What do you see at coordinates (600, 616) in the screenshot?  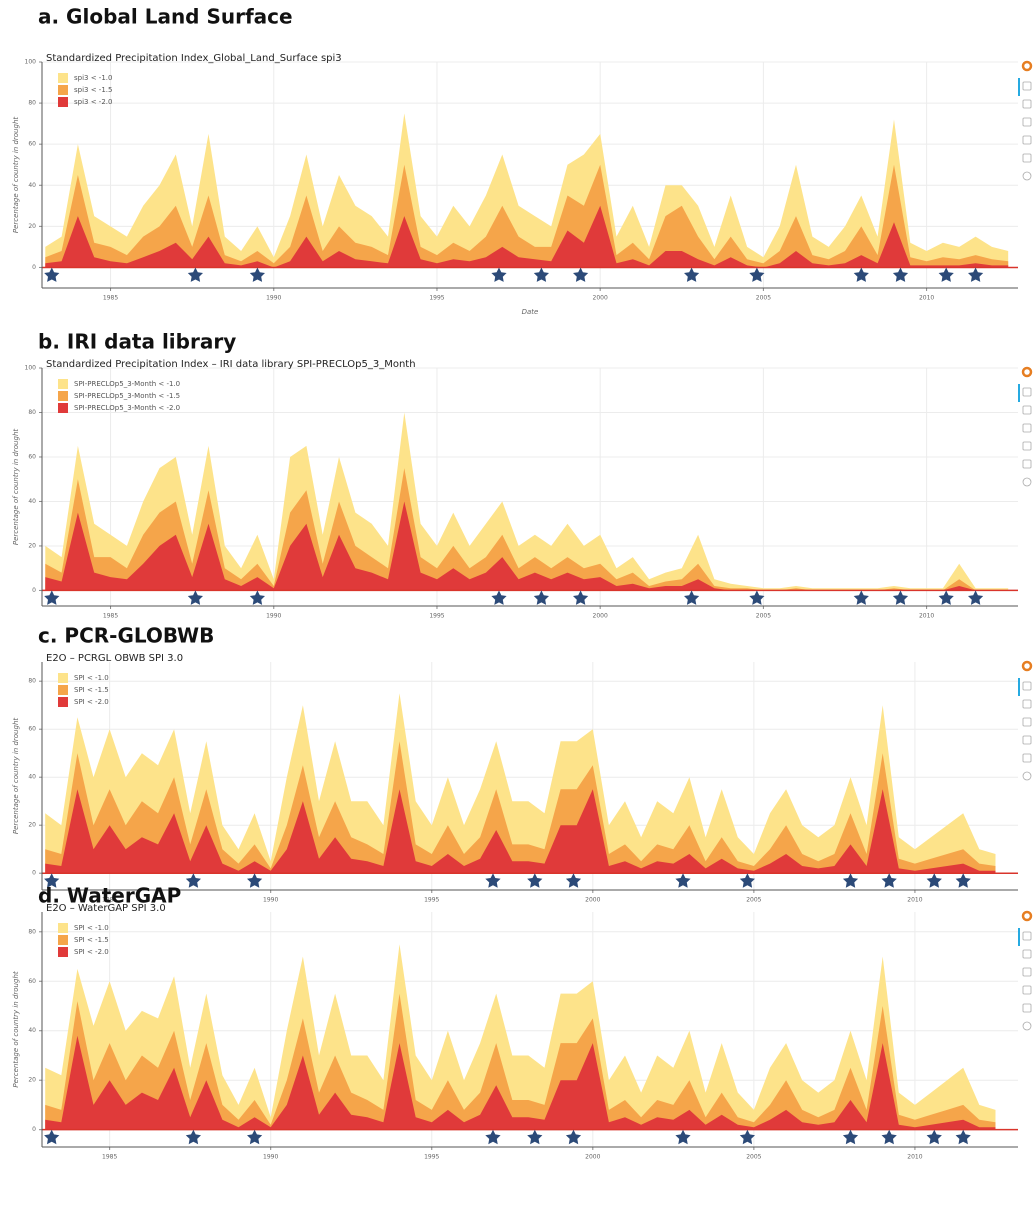 I see `x-tick-label: 2000` at bounding box center [600, 616].